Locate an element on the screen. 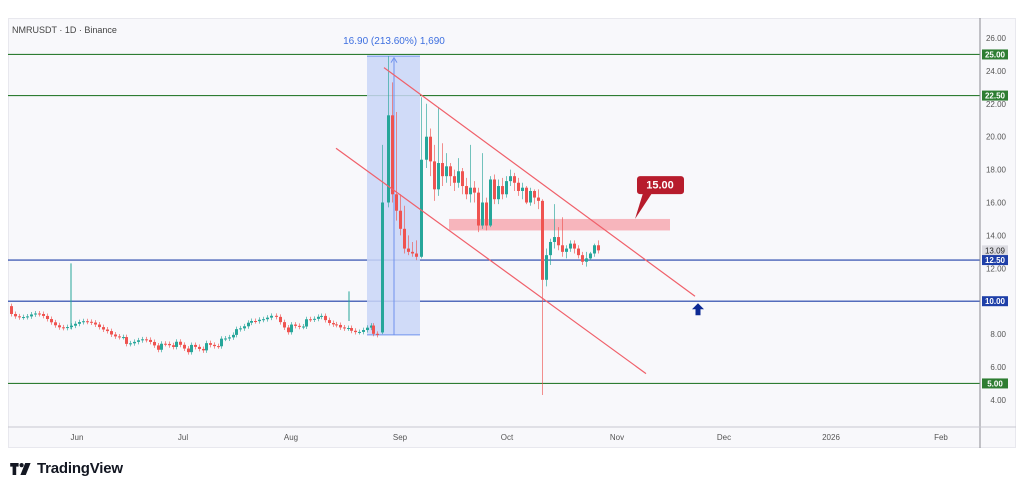 This screenshot has height=490, width=1024. brand: TradingView is located at coordinates (66, 468).